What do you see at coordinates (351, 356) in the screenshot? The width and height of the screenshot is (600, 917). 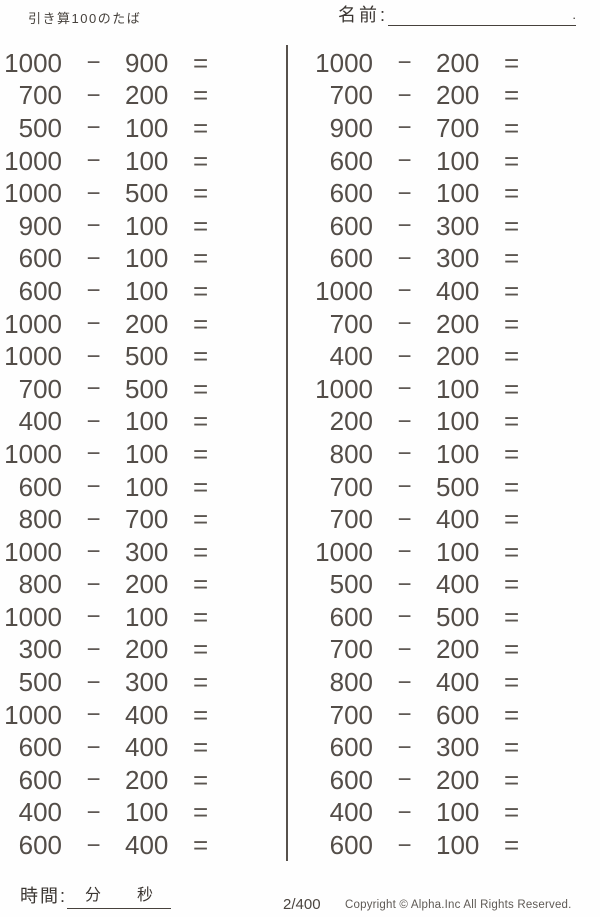 I see `minuend: 400` at bounding box center [351, 356].